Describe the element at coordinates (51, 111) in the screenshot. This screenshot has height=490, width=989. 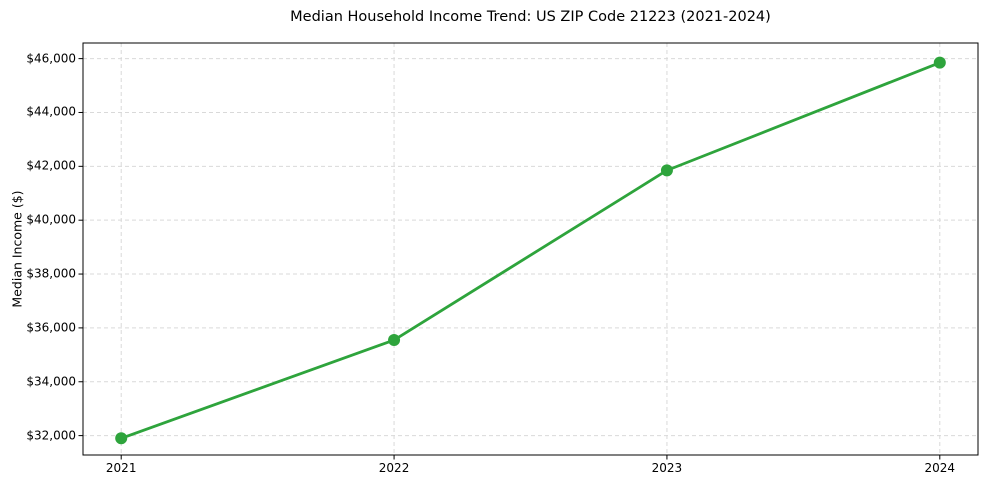
I see `y-tick-label: $44,000` at that location.